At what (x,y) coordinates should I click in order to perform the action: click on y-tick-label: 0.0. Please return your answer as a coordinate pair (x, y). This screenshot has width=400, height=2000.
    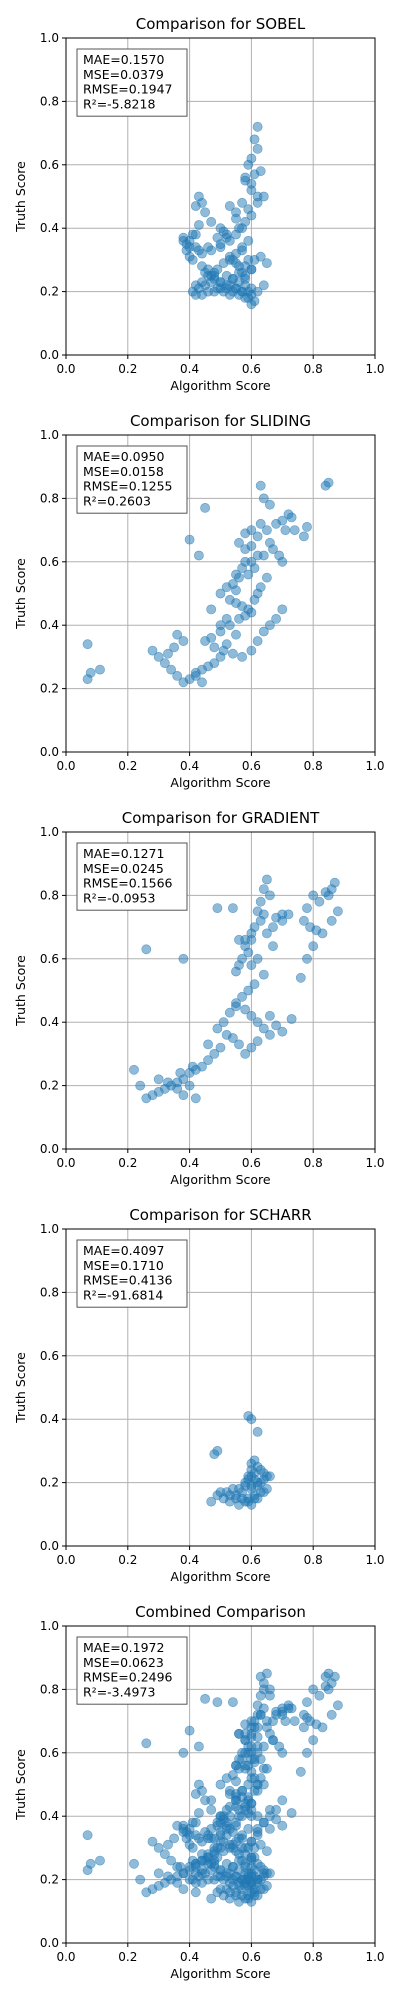
    Looking at the image, I should click on (49, 752).